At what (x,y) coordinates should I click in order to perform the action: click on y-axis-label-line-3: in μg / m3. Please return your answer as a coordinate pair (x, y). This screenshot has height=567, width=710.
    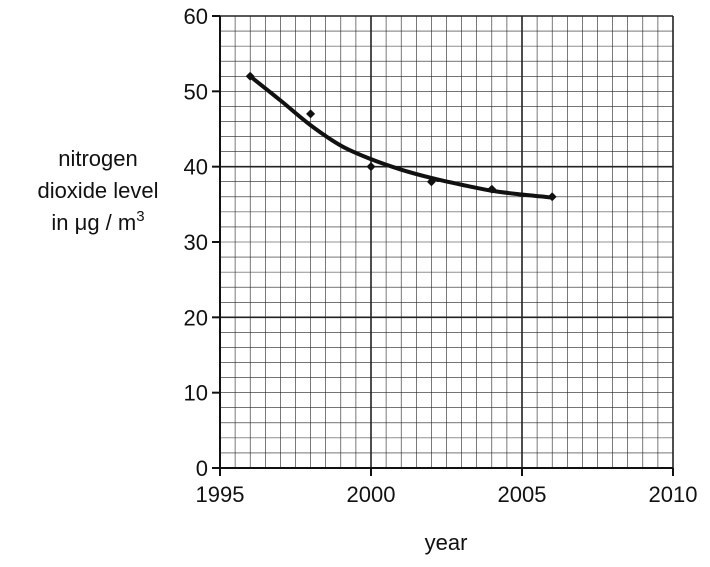
    Looking at the image, I should click on (97, 221).